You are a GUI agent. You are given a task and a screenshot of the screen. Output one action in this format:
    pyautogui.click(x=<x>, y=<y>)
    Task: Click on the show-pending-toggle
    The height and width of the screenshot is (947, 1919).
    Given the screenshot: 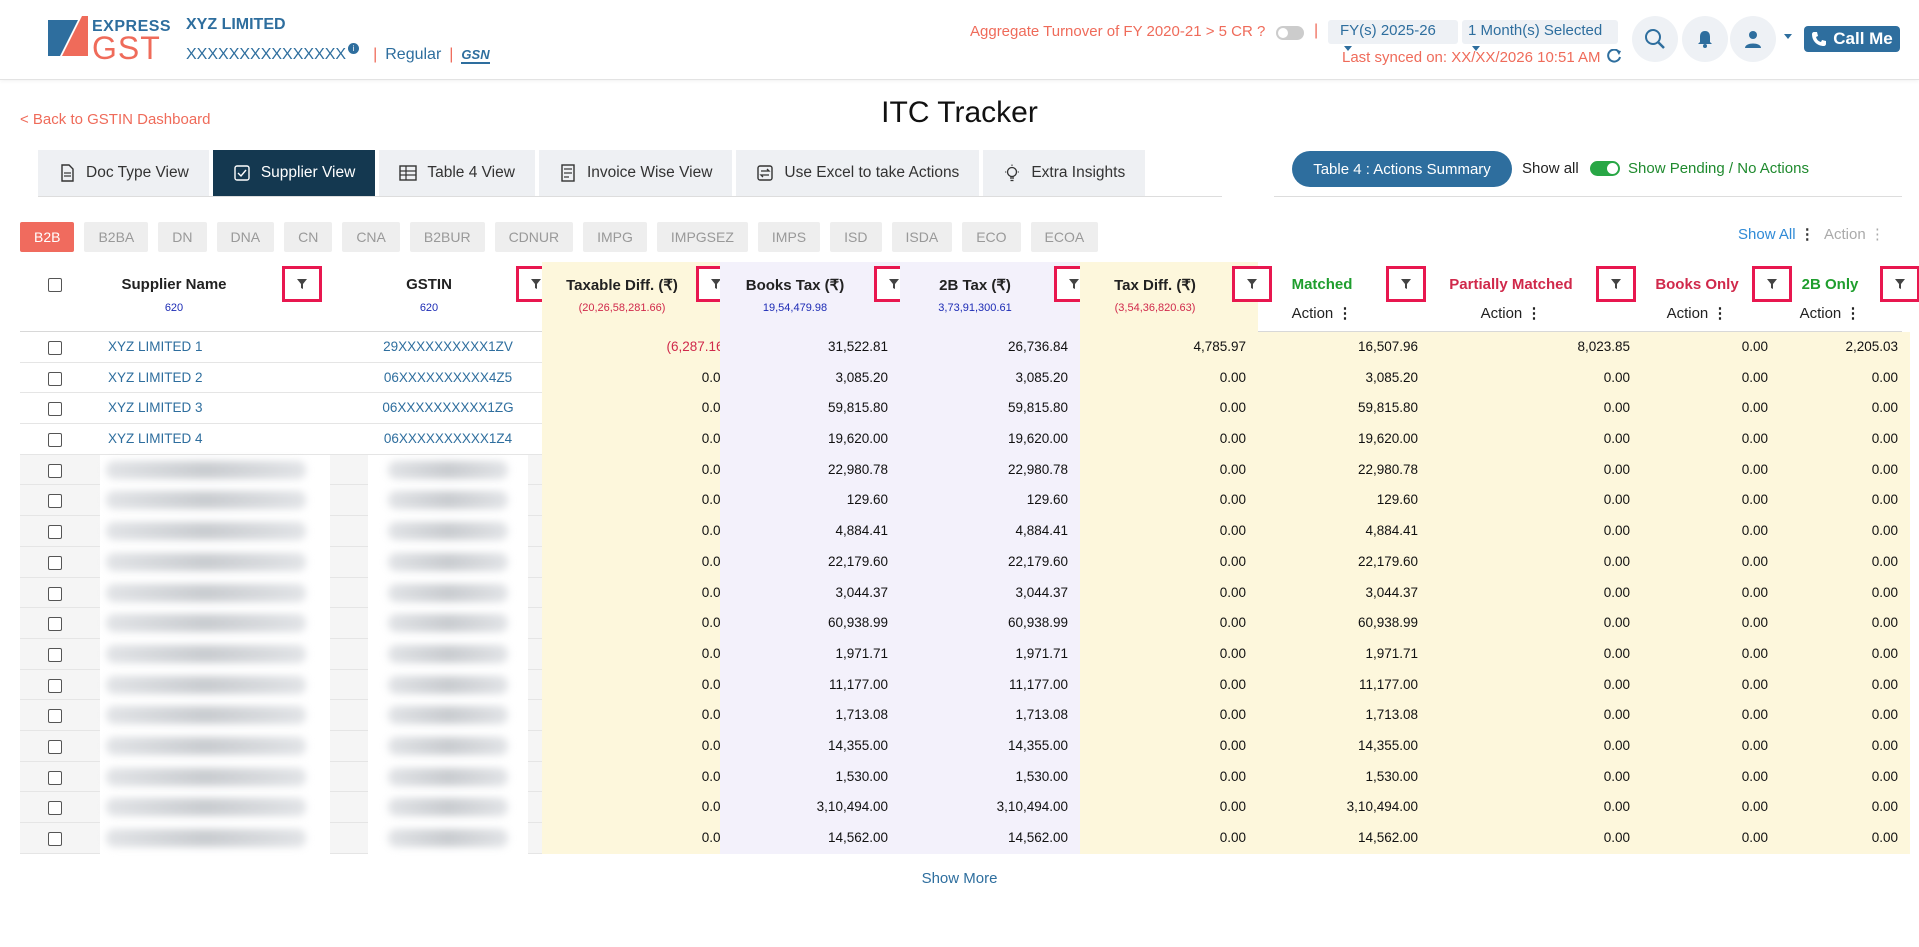 What is the action you would take?
    pyautogui.click(x=1605, y=168)
    